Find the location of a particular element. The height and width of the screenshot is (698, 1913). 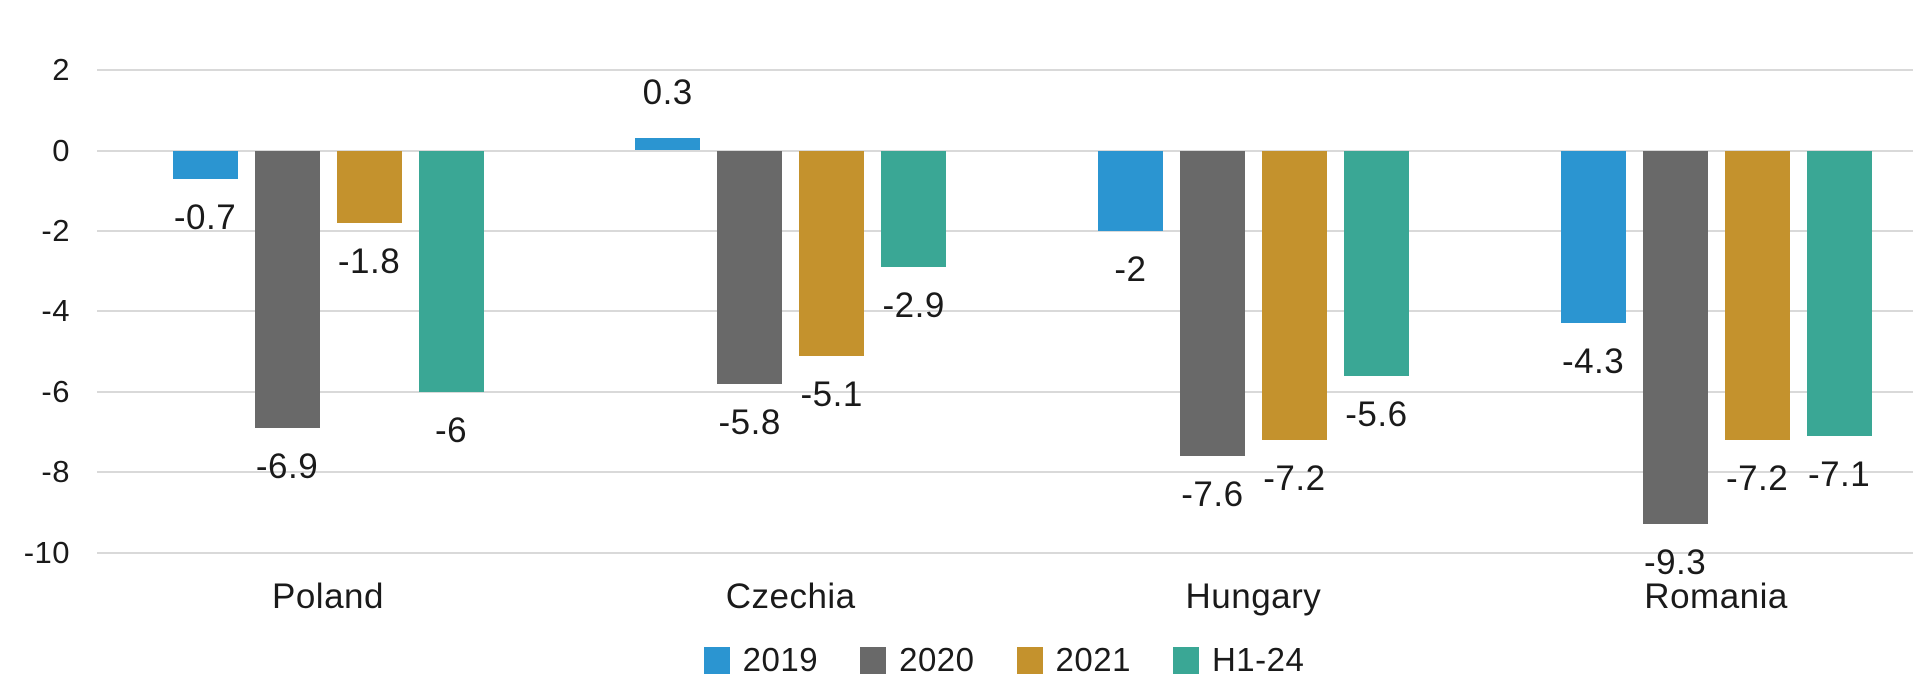

y-tick-label: 2 is located at coordinates (61, 70).